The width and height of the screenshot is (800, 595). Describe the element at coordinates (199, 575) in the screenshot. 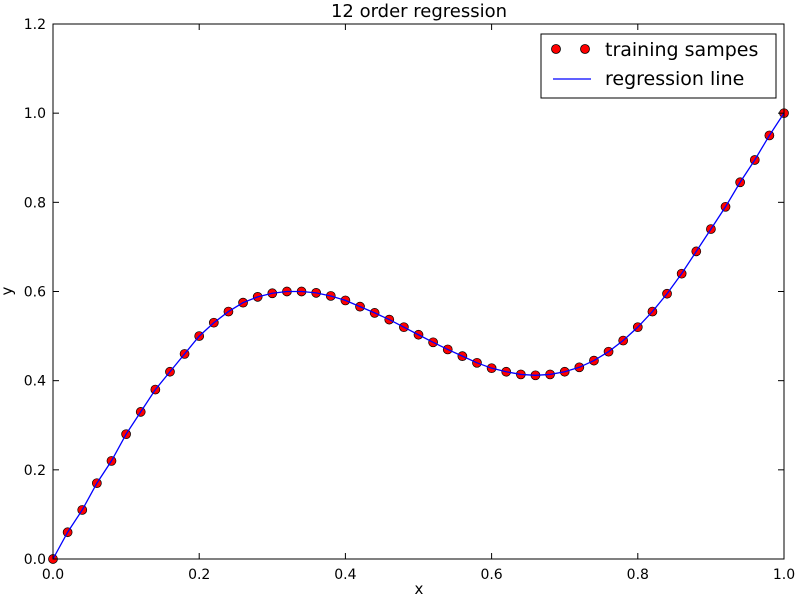

I see `x-tick-label: 0.2` at that location.